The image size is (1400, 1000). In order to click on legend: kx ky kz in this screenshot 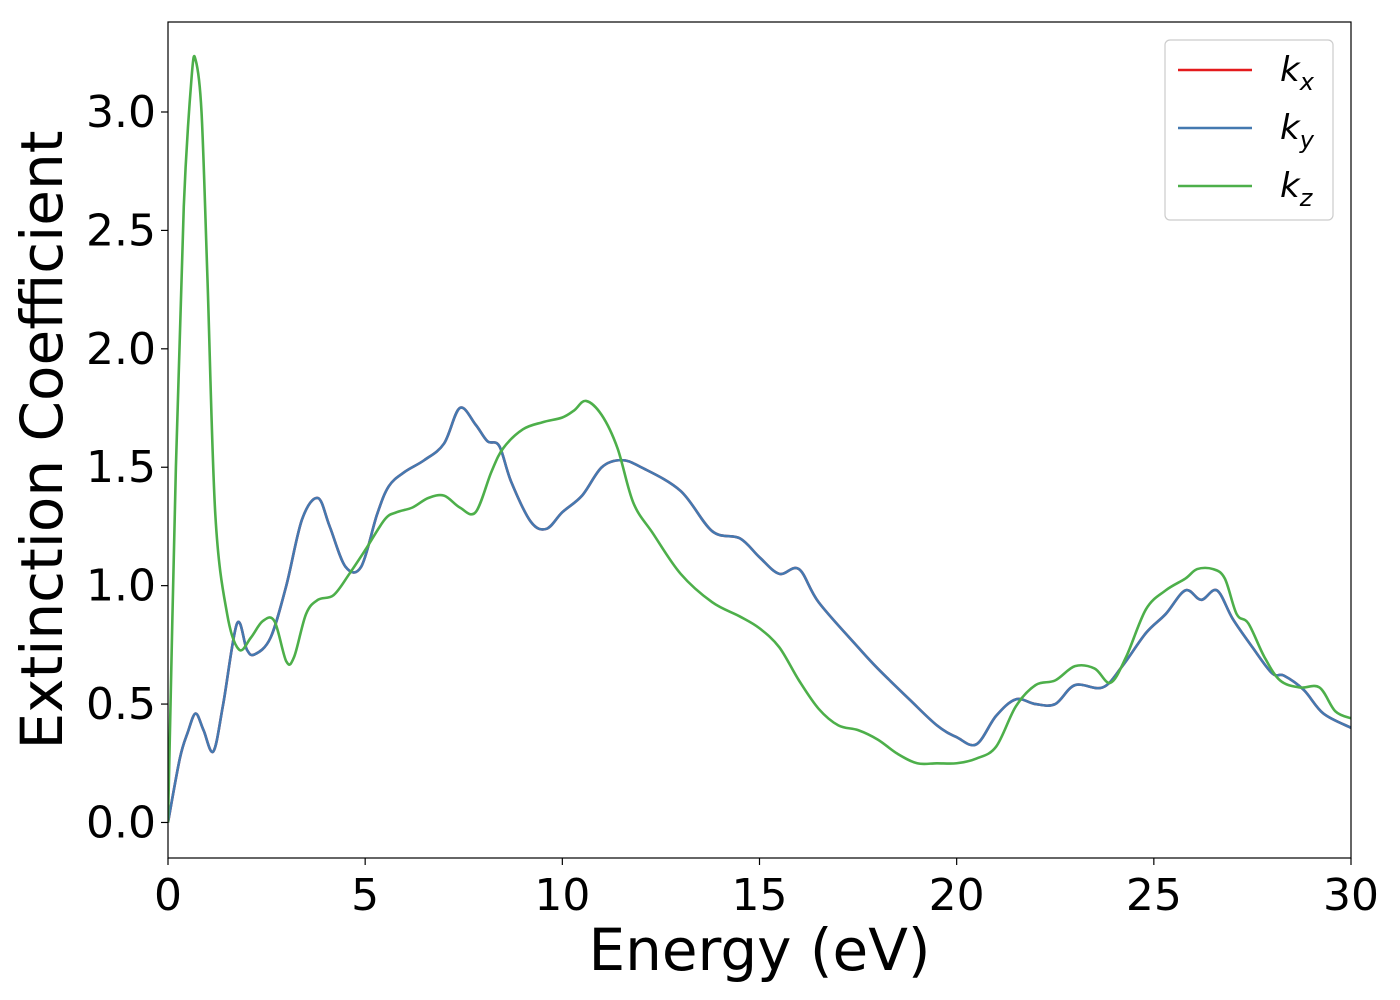, I will do `click(1249, 130)`.